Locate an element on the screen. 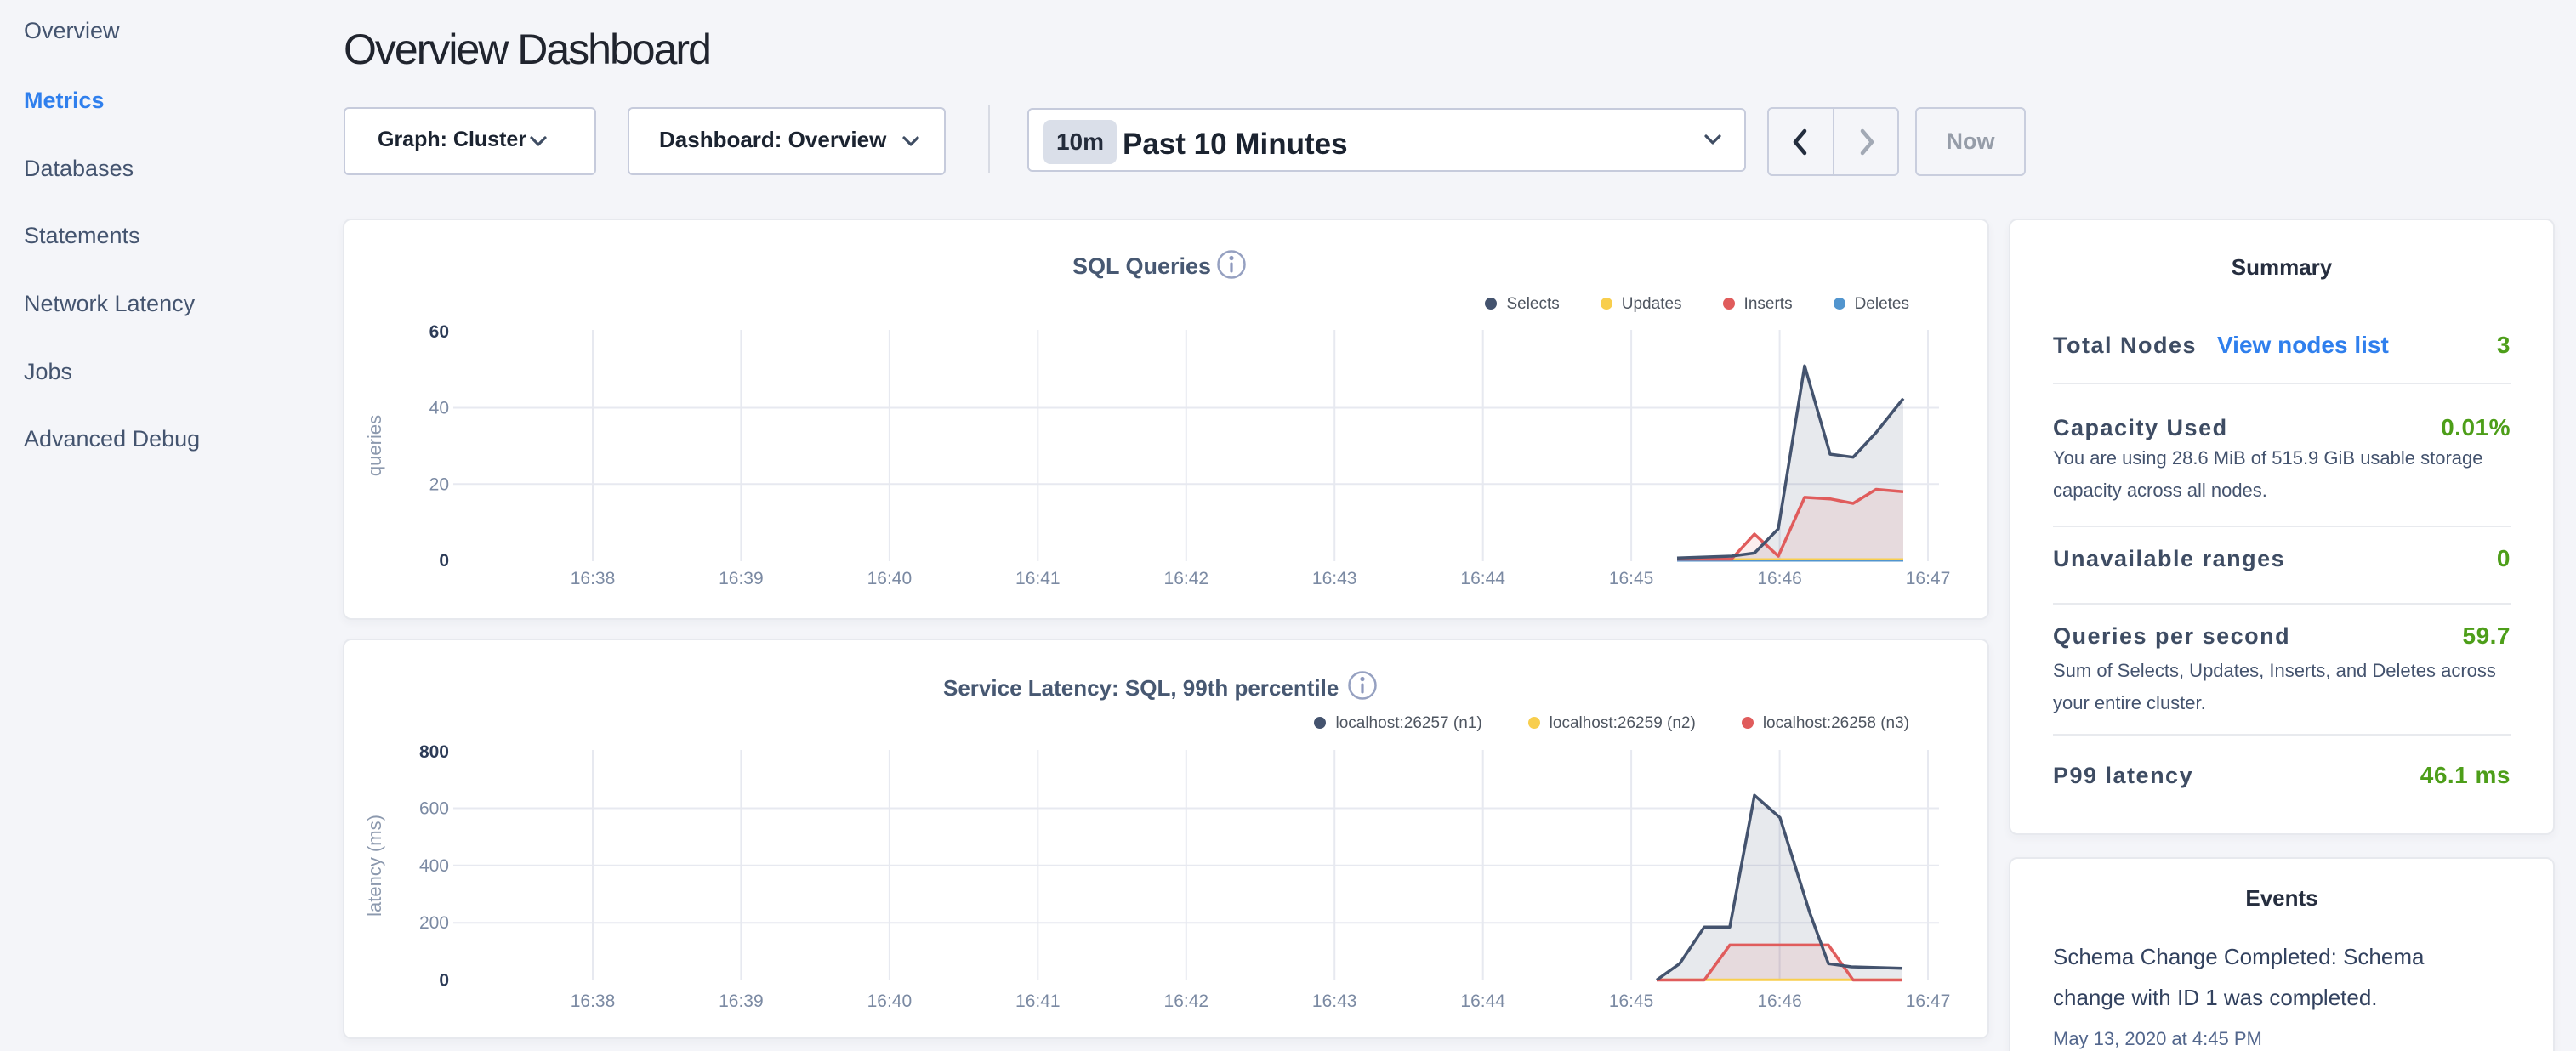 Image resolution: width=2576 pixels, height=1051 pixels. svg-text: latency (ms) is located at coordinates (374, 866).